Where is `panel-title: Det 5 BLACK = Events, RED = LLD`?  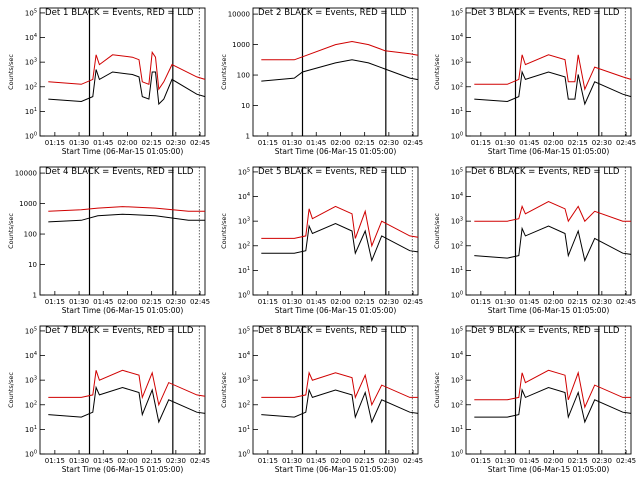
panel-title: Det 5 BLACK = Events, RED = LLD is located at coordinates (332, 172).